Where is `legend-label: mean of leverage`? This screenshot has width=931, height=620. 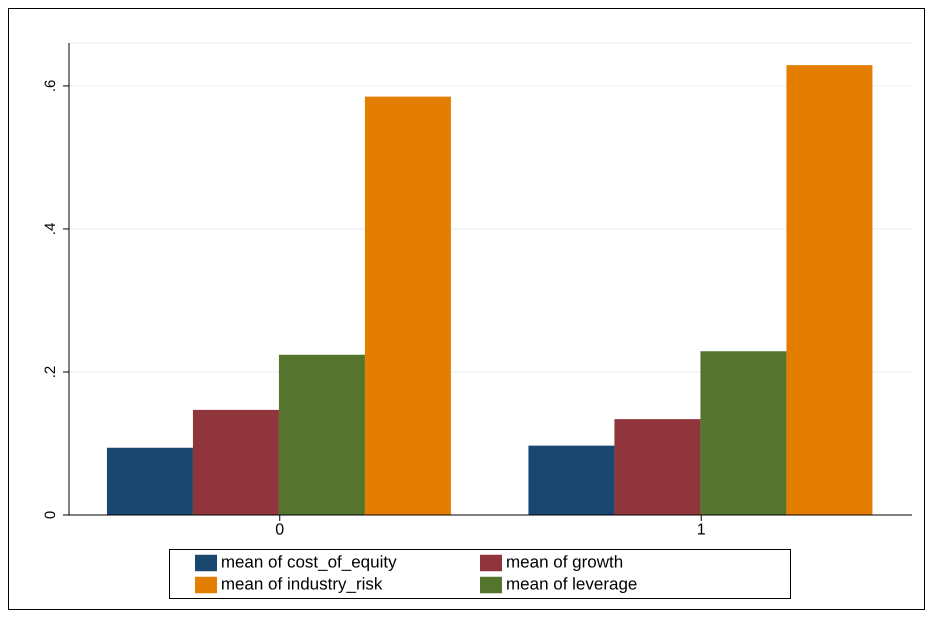
legend-label: mean of leverage is located at coordinates (572, 584).